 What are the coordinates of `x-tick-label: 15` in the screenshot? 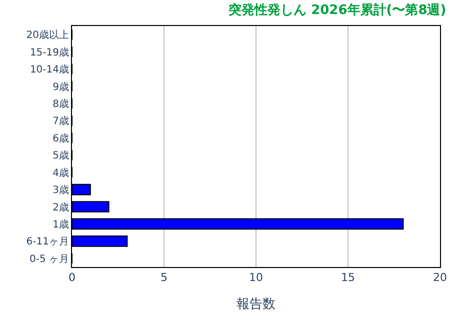 It's located at (348, 277).